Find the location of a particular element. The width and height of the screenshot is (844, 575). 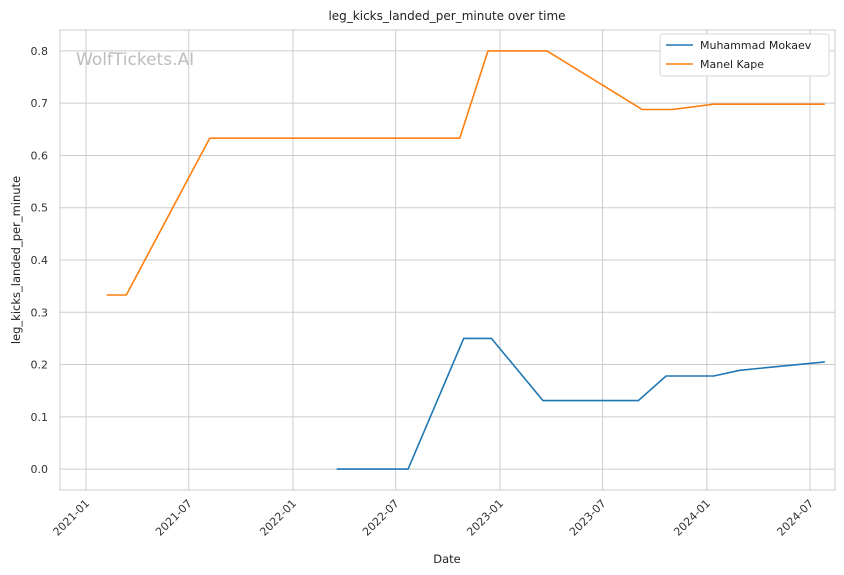

y-tick-labels: 0.0 0.1 0.2 0.3 0.4 0.5 0.6 0.7 0.8 is located at coordinates (40, 260).